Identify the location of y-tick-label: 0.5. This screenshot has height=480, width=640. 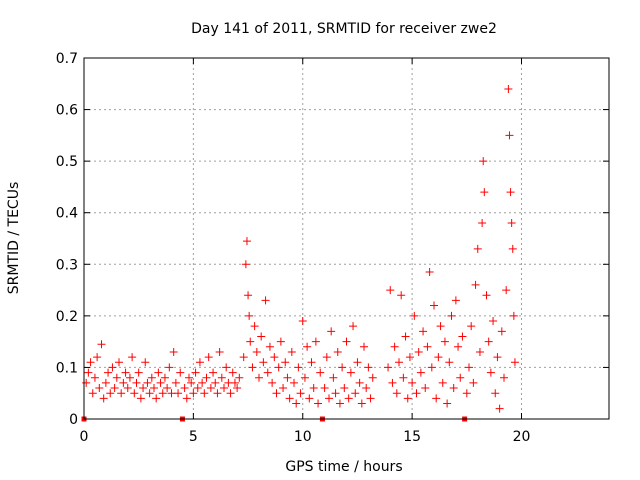
(67, 162).